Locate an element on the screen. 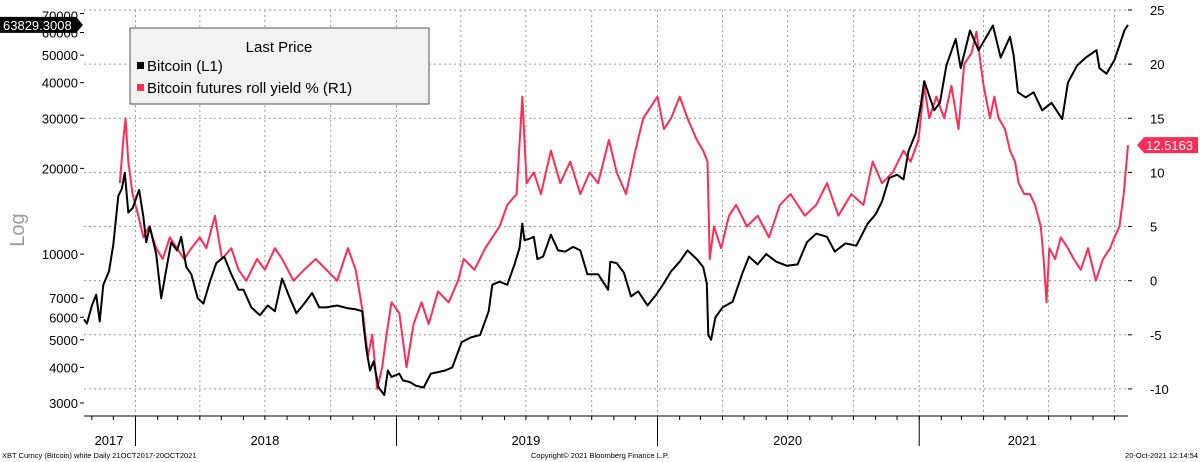  legend-label-bitcoin: Bitcoin (L1) is located at coordinates (185, 66).